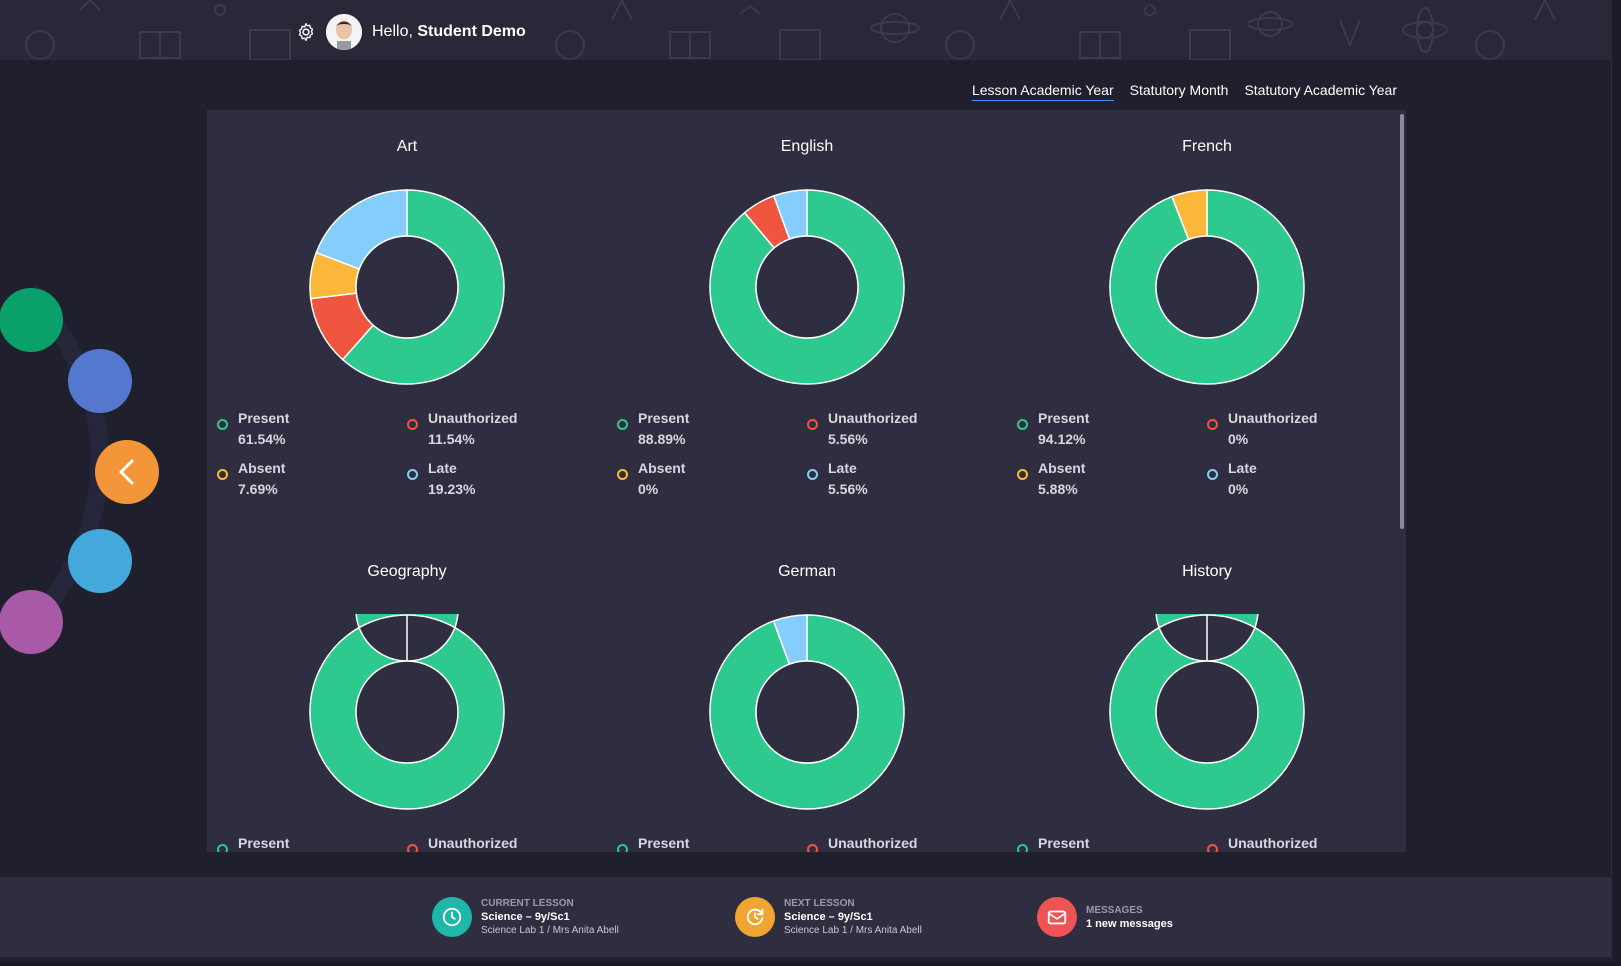 Image resolution: width=1621 pixels, height=966 pixels. I want to click on chart-title: English, so click(807, 146).